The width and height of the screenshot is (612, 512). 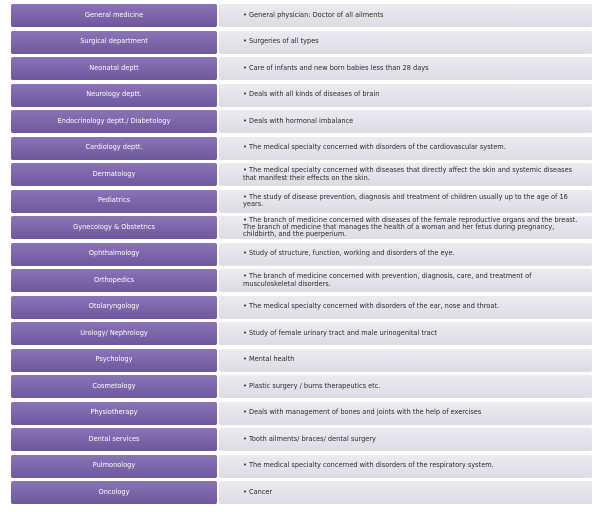 What do you see at coordinates (114, 333) in the screenshot?
I see `department-name: Urology/ Nephrology` at bounding box center [114, 333].